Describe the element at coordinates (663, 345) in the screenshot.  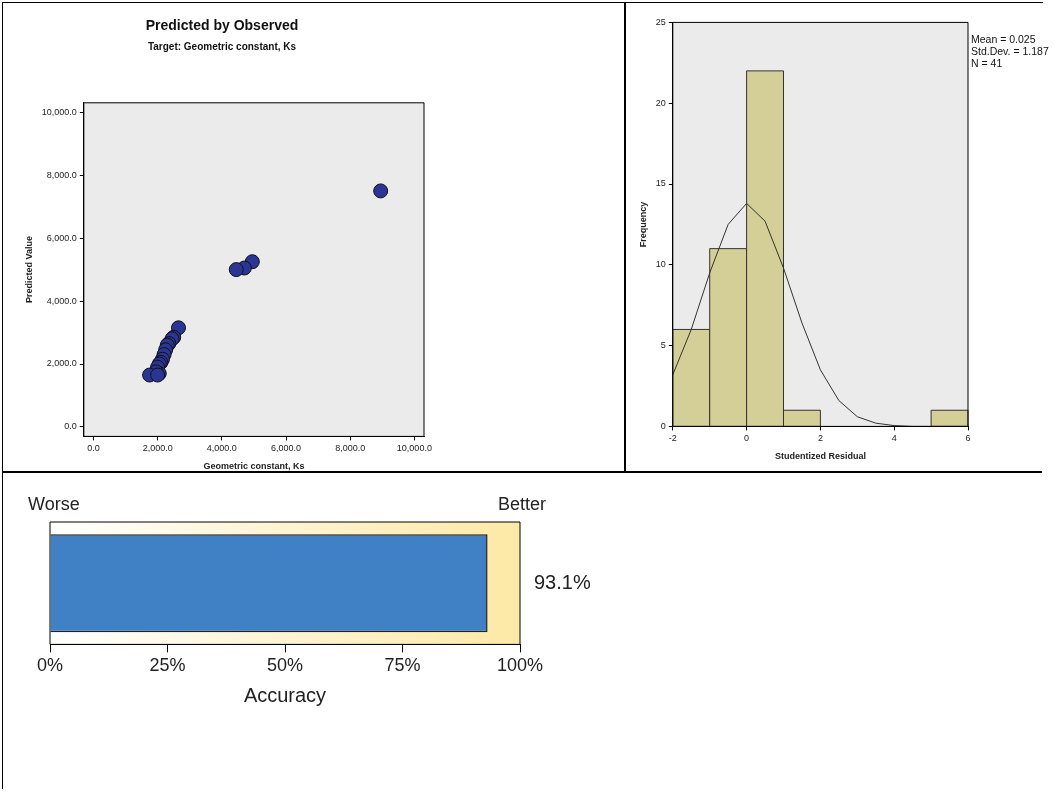
I see `y-tick-label: 5` at that location.